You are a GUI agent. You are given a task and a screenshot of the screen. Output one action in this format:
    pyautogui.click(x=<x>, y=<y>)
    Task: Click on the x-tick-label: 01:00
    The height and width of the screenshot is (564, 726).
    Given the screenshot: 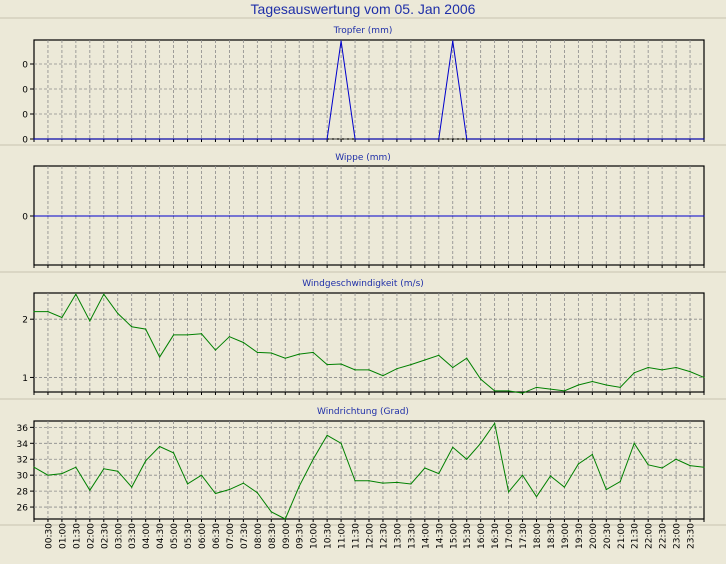 What is the action you would take?
    pyautogui.click(x=63, y=536)
    